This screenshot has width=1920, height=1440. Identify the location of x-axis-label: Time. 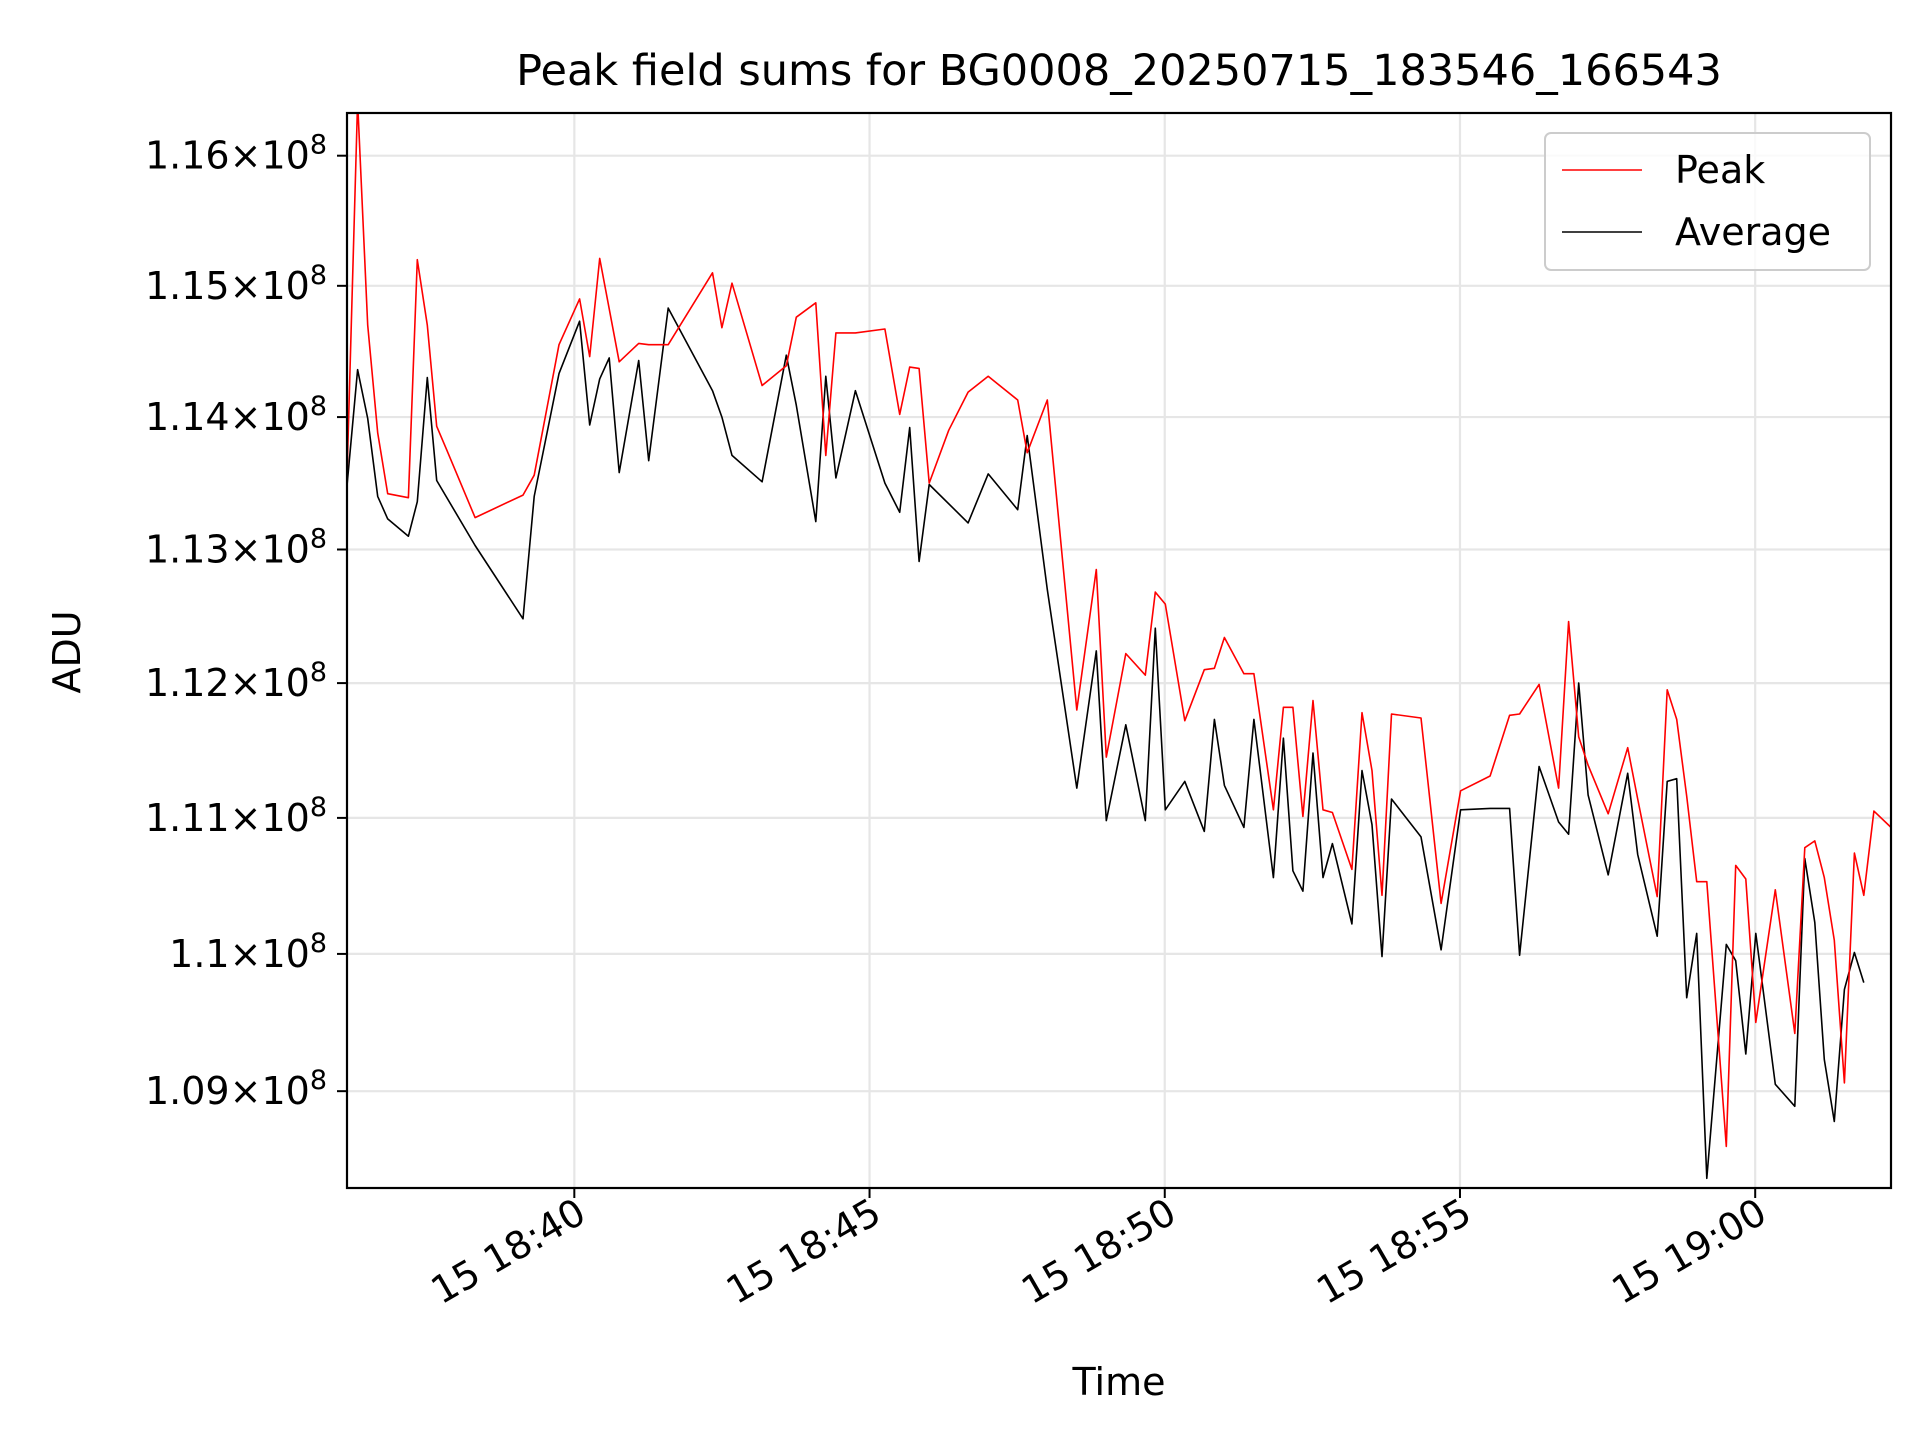
(1119, 1382).